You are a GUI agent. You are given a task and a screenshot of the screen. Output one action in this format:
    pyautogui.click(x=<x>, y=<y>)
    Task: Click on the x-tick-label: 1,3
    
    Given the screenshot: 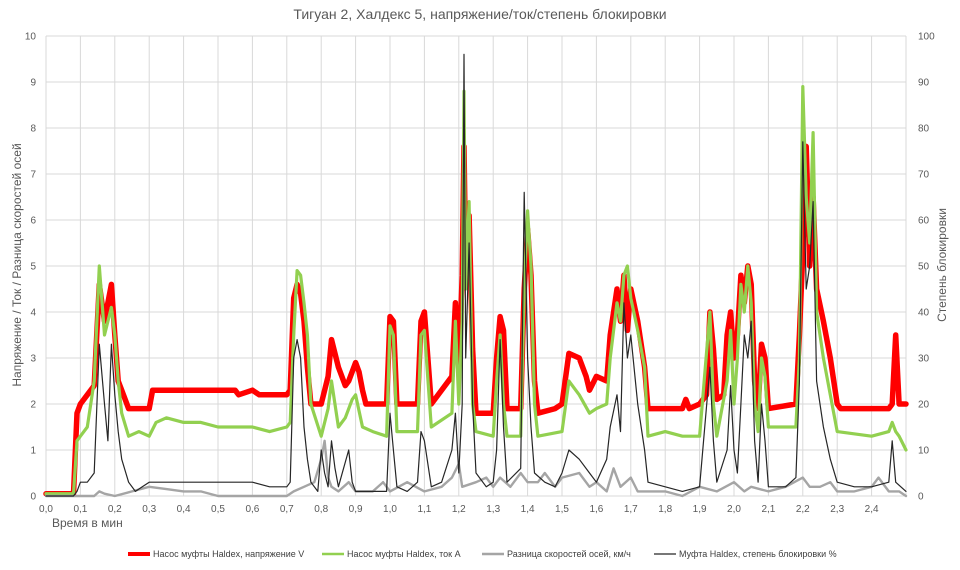 What is the action you would take?
    pyautogui.click(x=493, y=509)
    